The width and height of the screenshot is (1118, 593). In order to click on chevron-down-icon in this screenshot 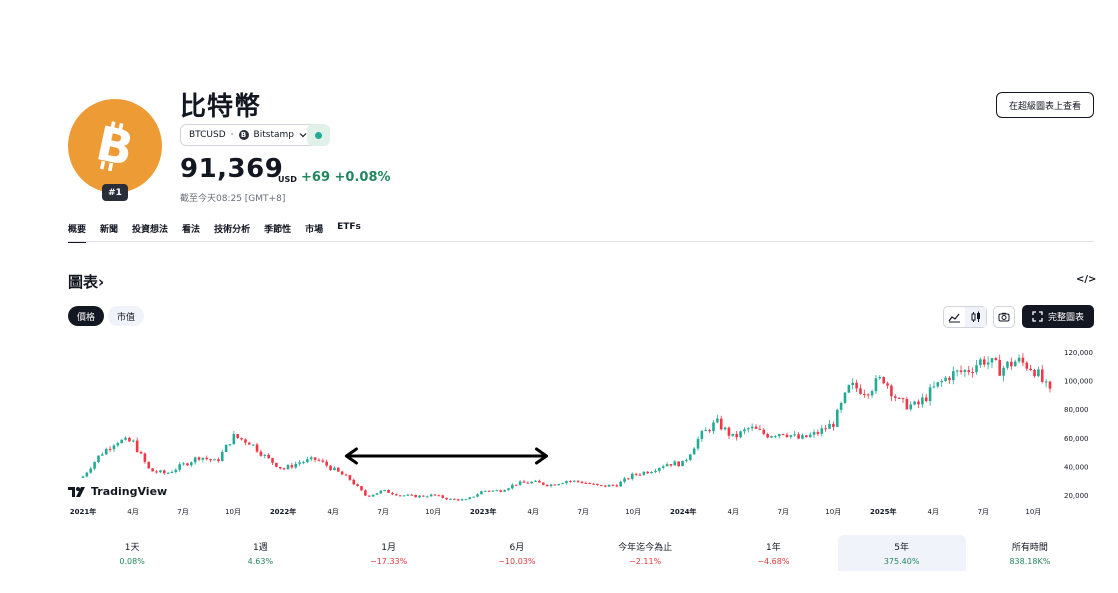, I will do `click(303, 135)`.